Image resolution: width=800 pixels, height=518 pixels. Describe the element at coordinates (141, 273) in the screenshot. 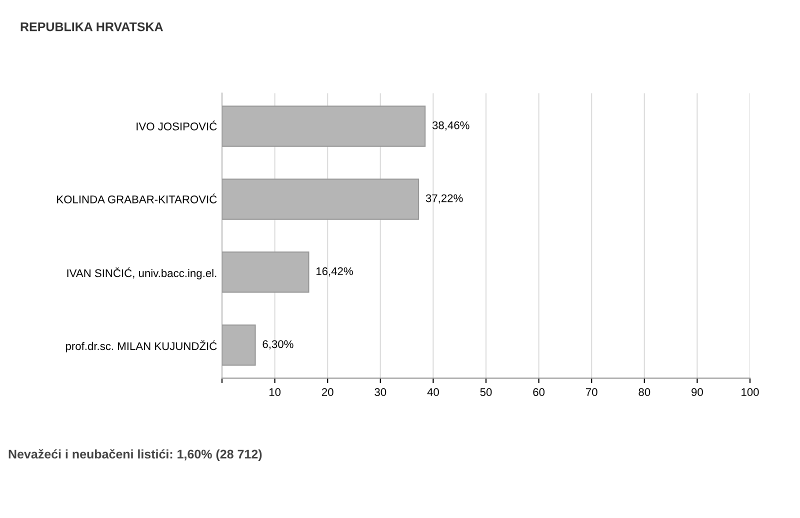

I see `y-tick-label: IVAN SINČIĆ, univ.bacc.ing.el.` at that location.